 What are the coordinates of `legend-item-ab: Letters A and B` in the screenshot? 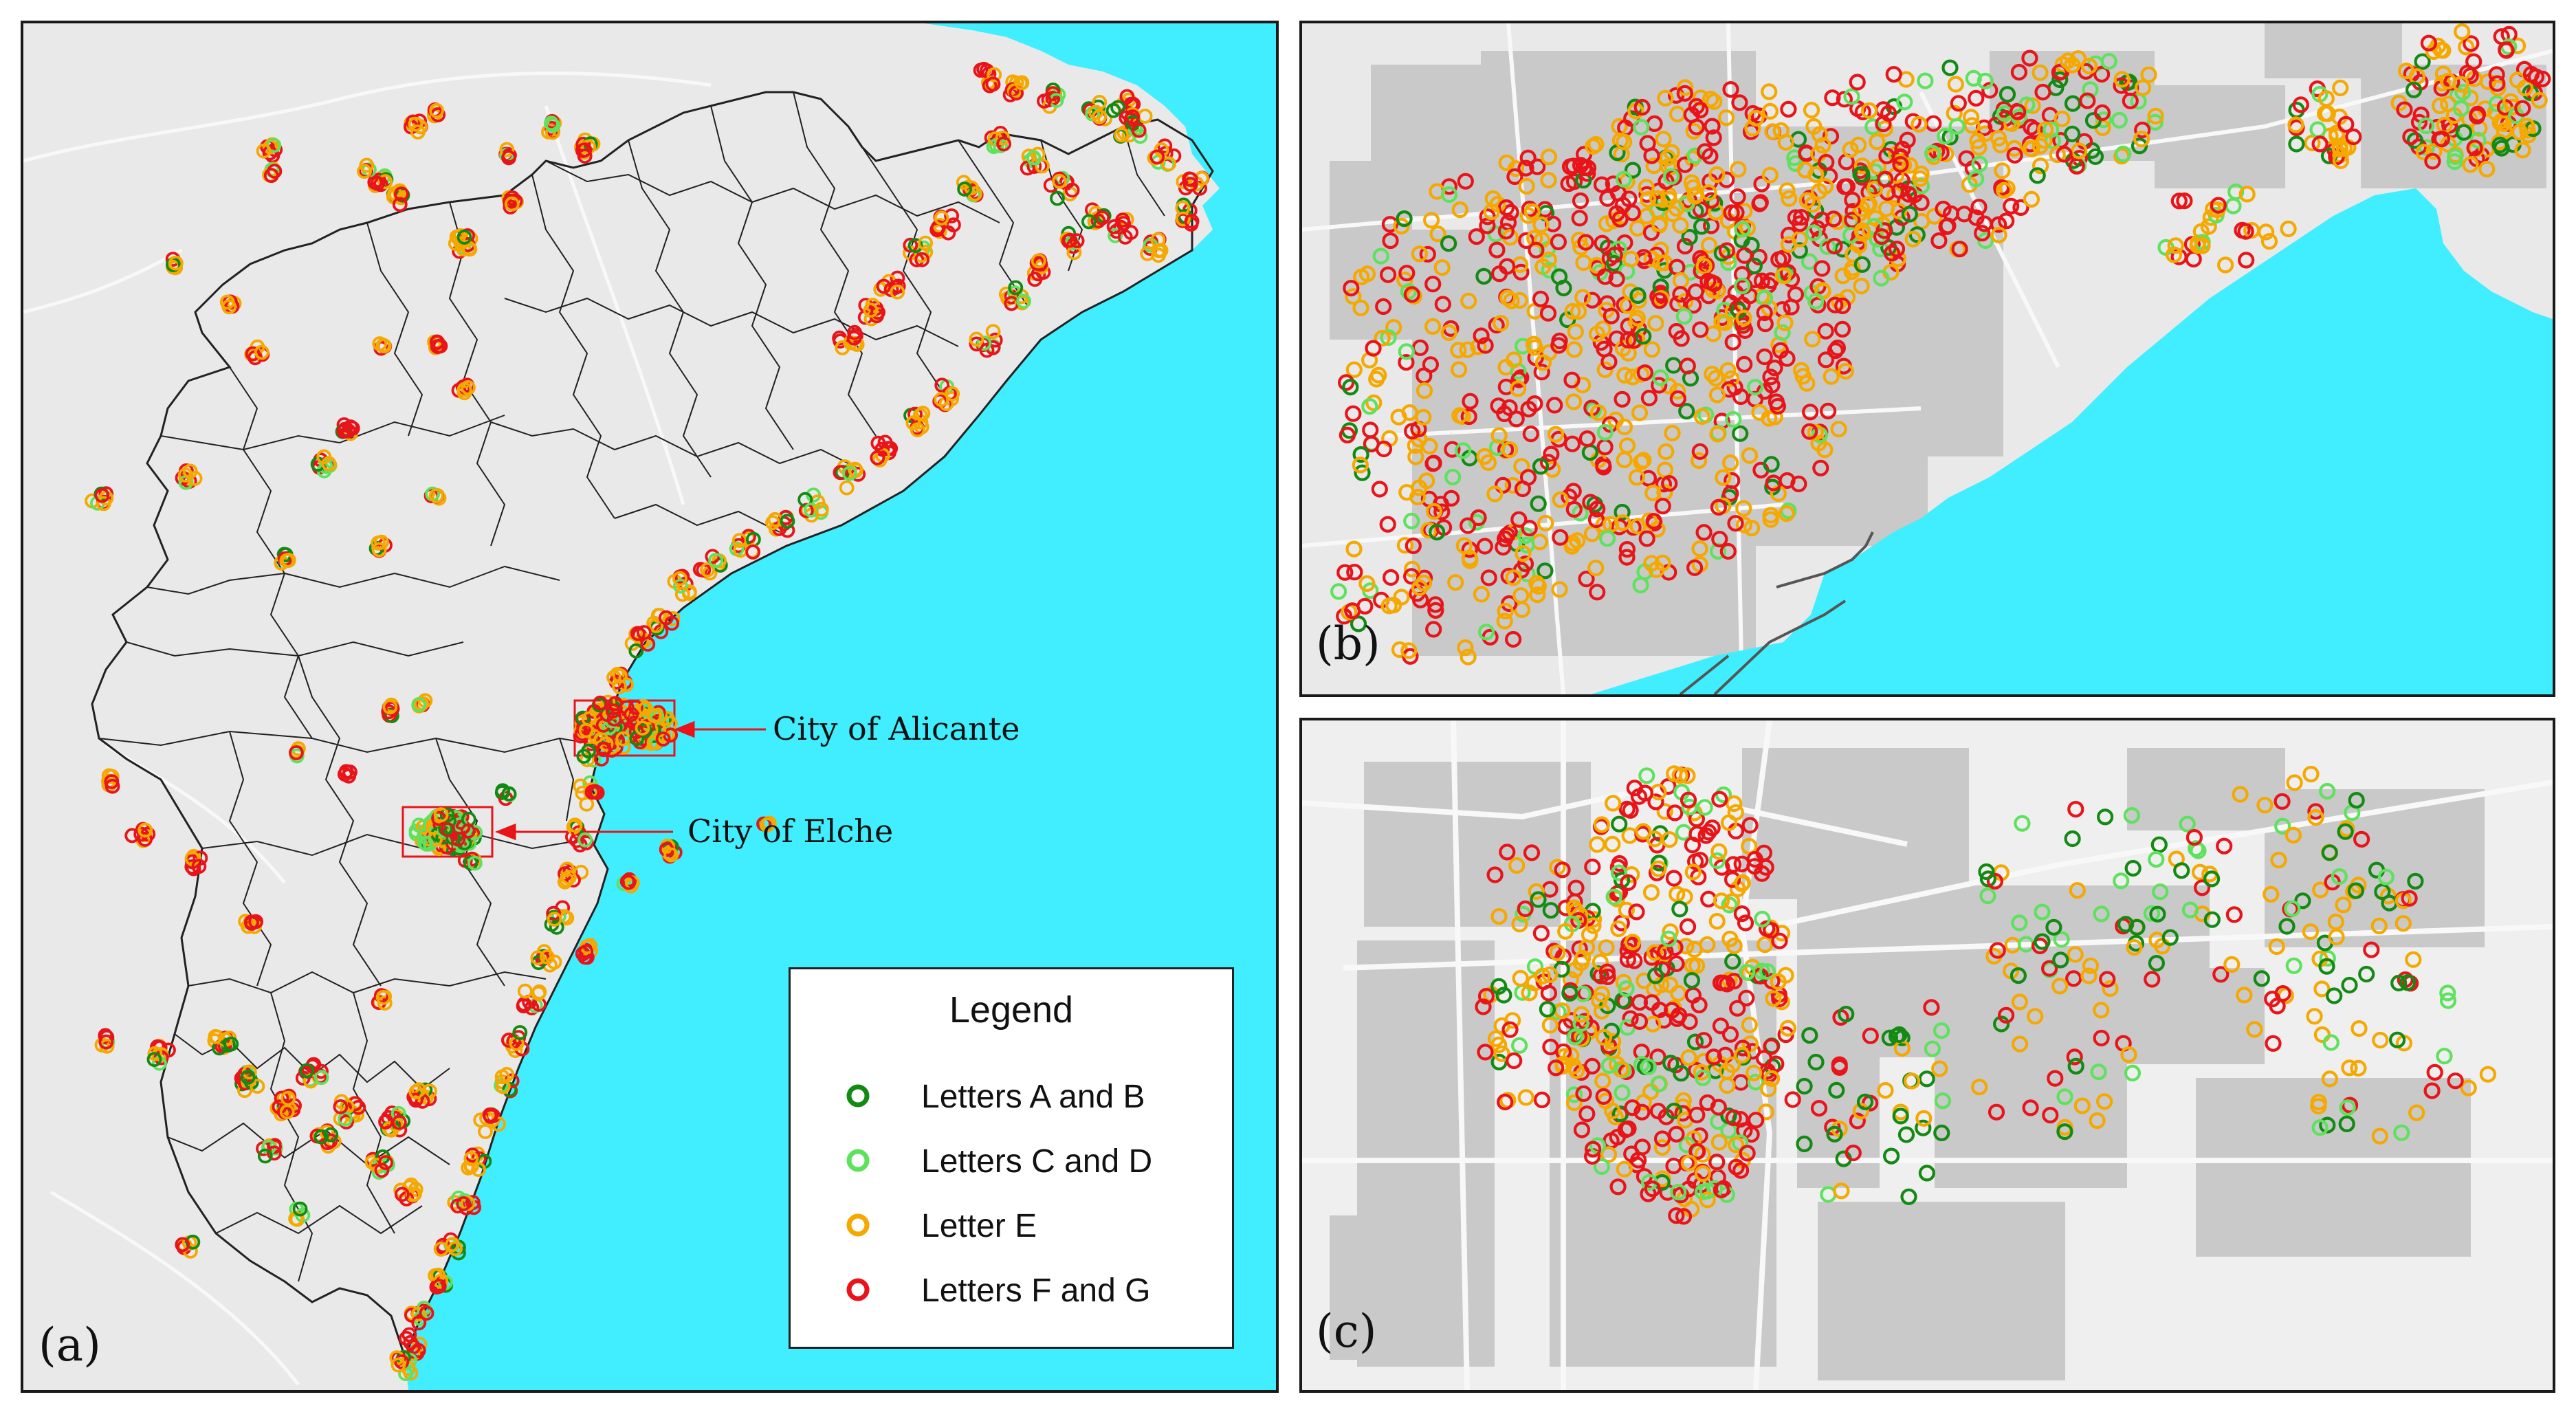 It's located at (1011, 1096).